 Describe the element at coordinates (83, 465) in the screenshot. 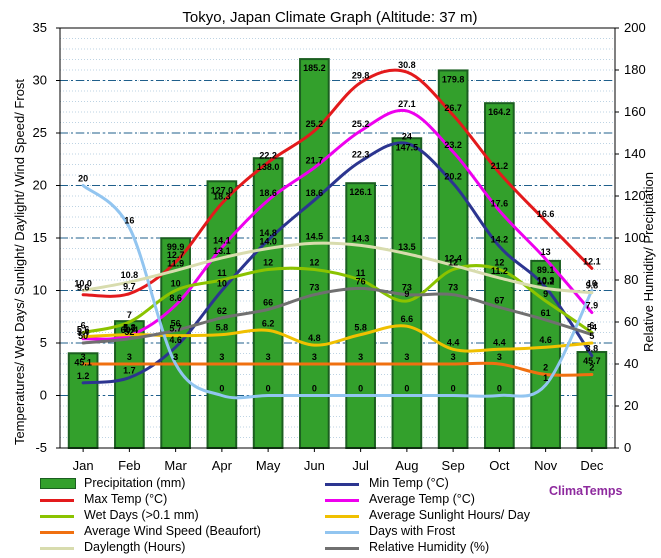

I see `x-tick-label: Jan` at that location.